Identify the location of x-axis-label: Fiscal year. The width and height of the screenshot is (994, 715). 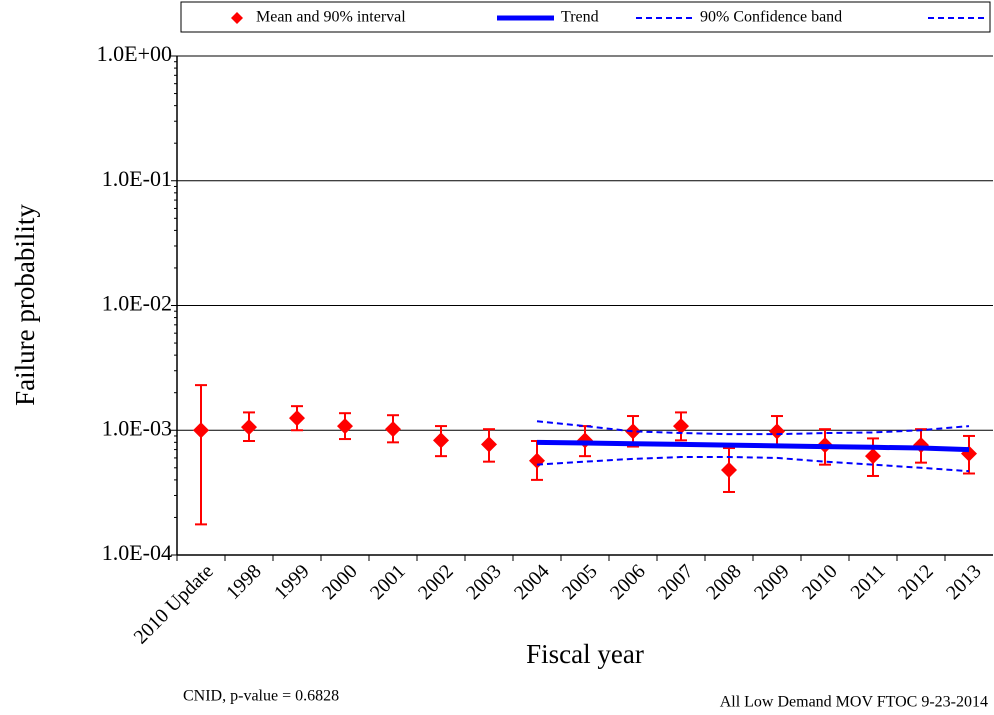
(585, 654).